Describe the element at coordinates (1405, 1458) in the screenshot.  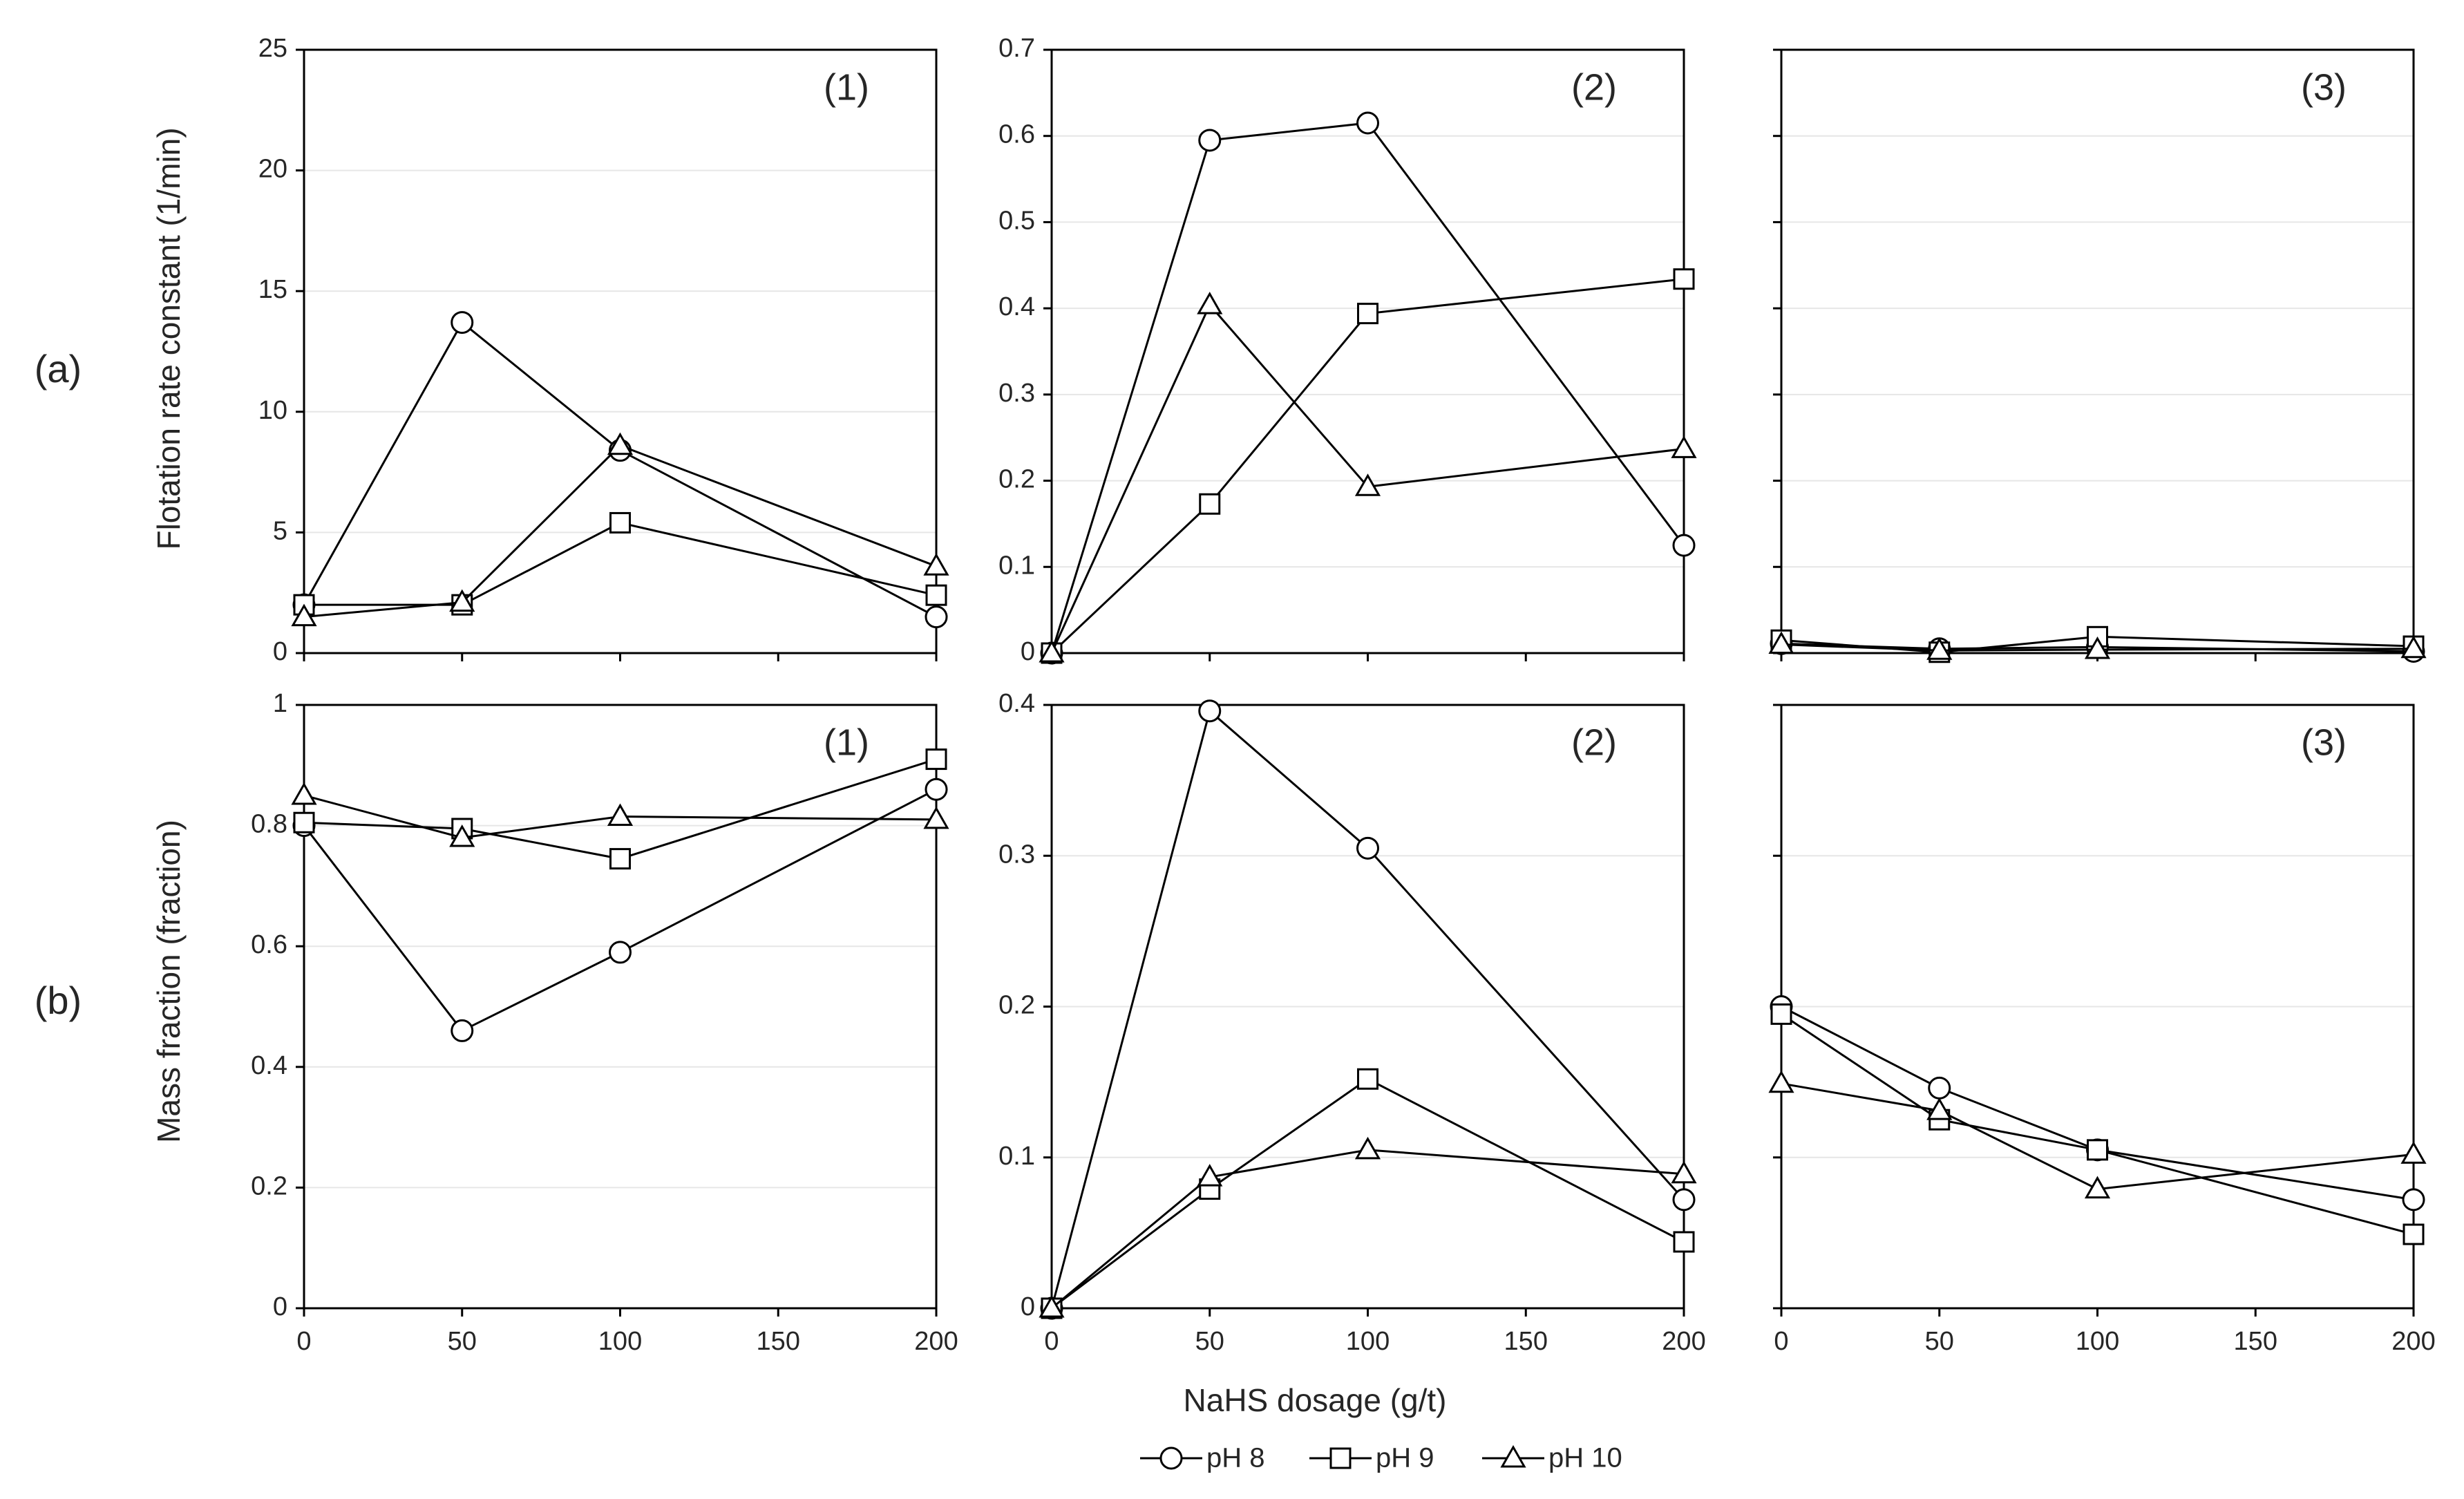
I see `legend-label-ph9: pH 9` at that location.